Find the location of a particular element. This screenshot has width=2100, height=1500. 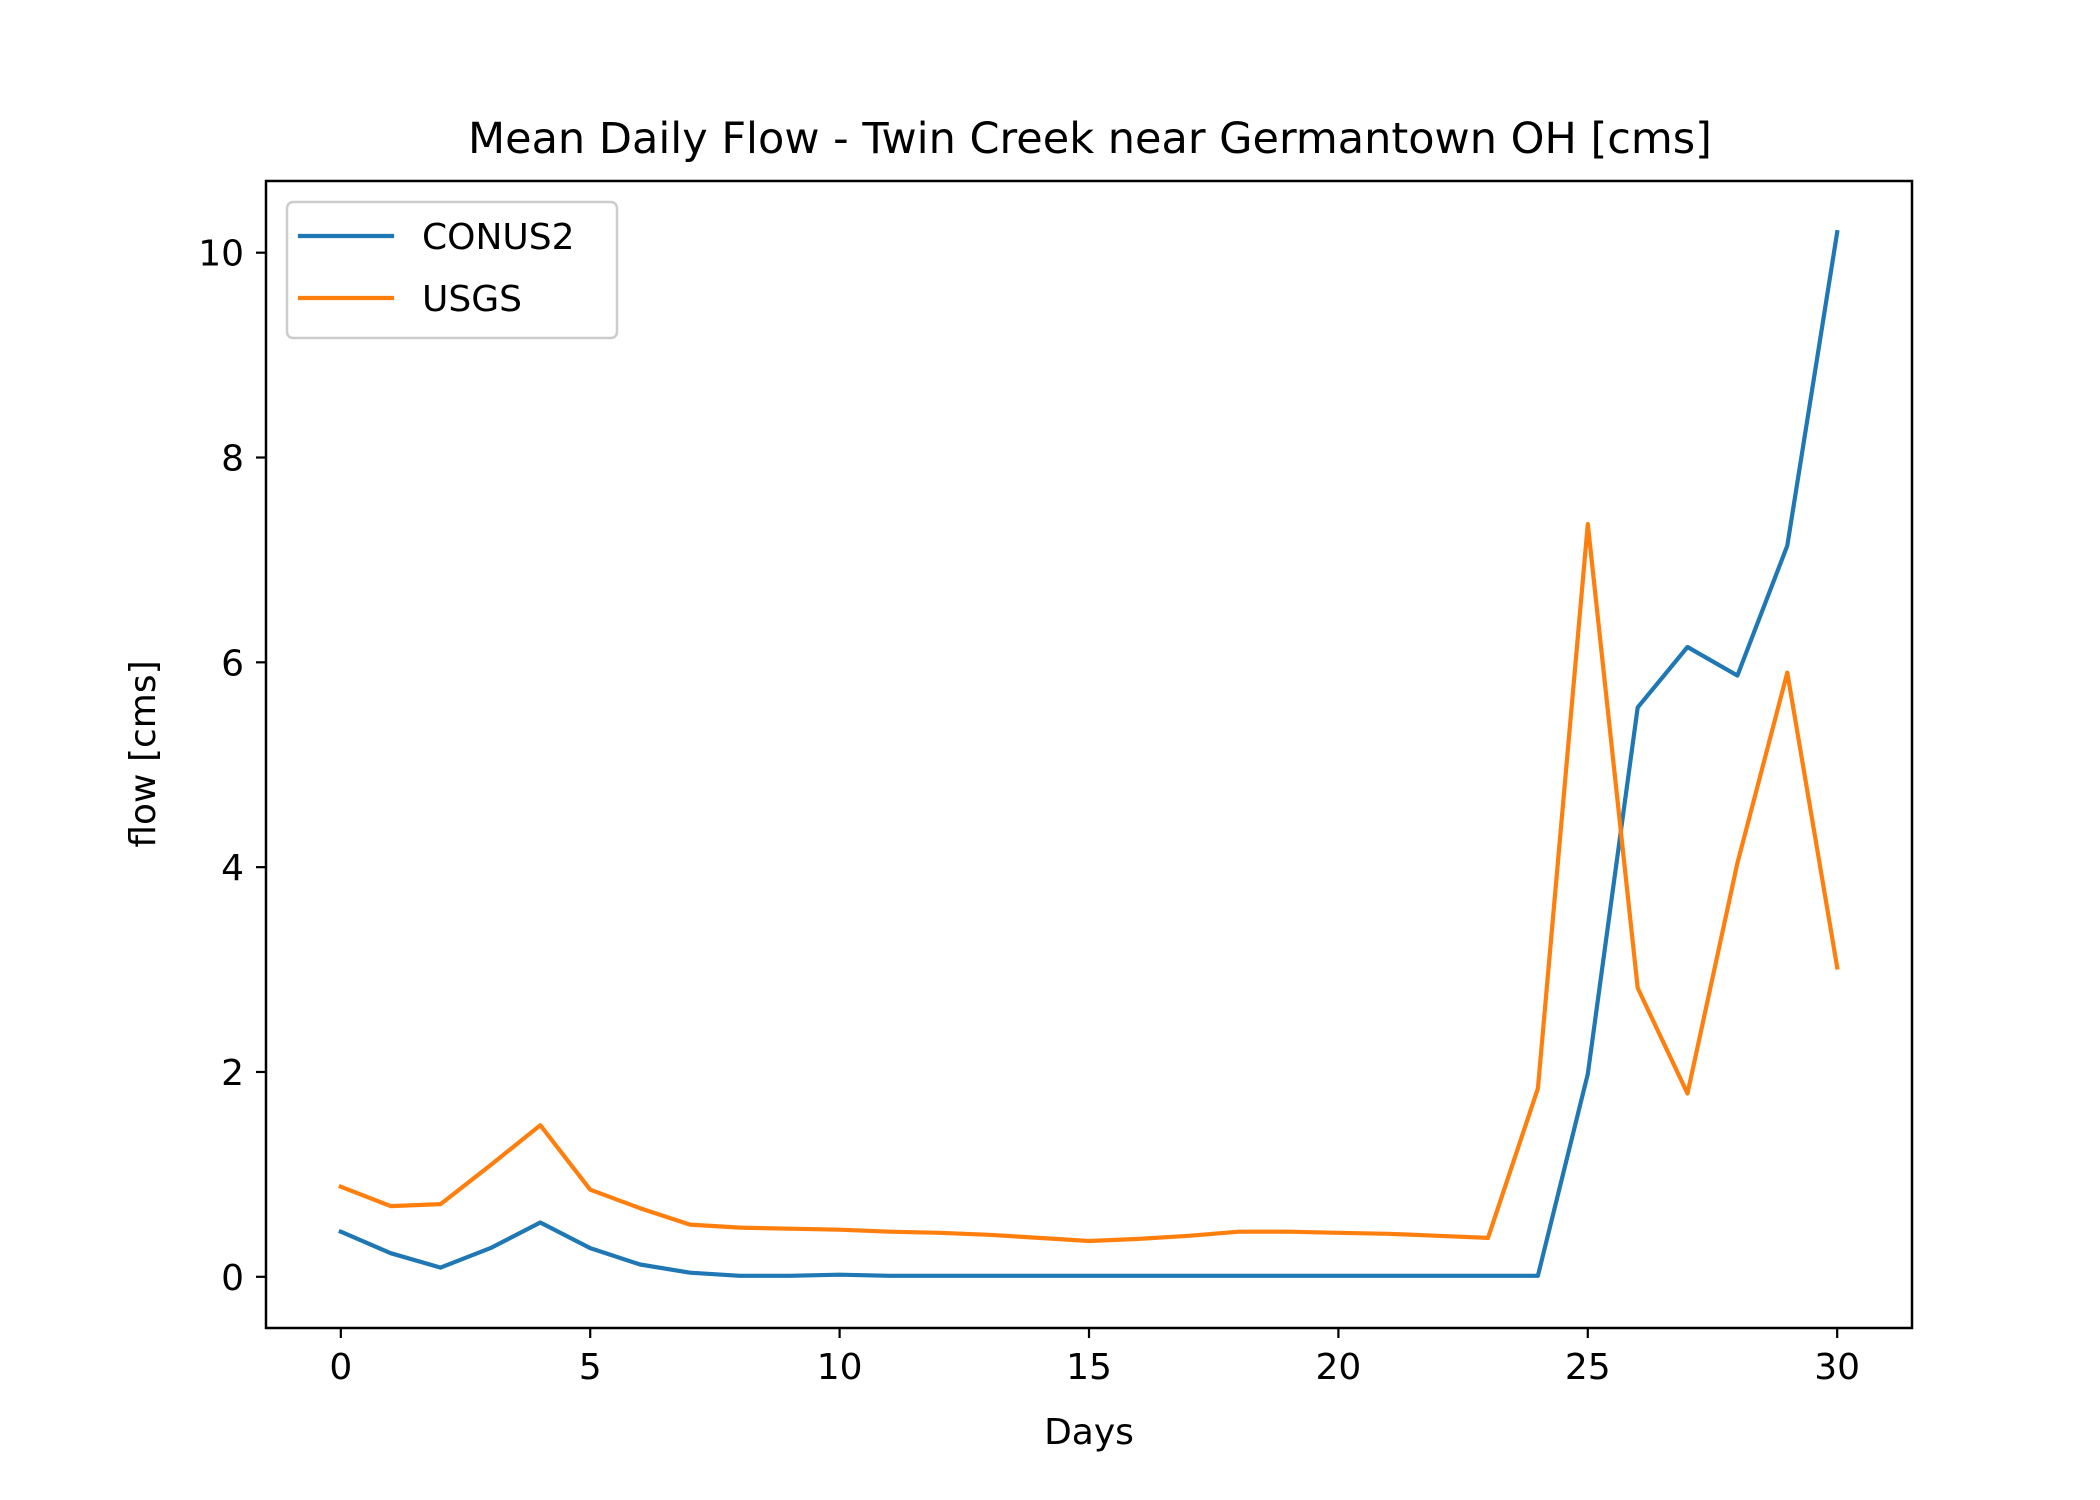

x-axis-label: Days is located at coordinates (1089, 1432).